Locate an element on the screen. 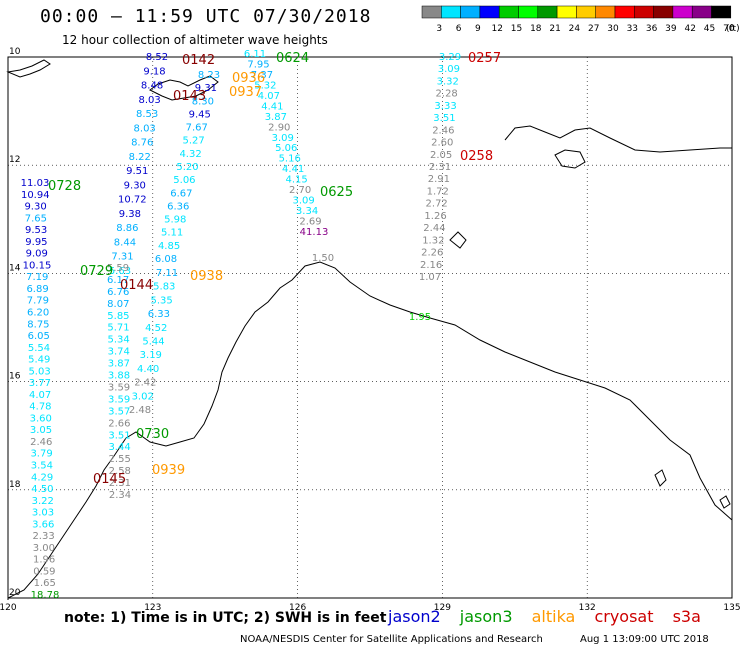 This screenshot has height=650, width=740. wave-height-value: 2.46 is located at coordinates (443, 130).